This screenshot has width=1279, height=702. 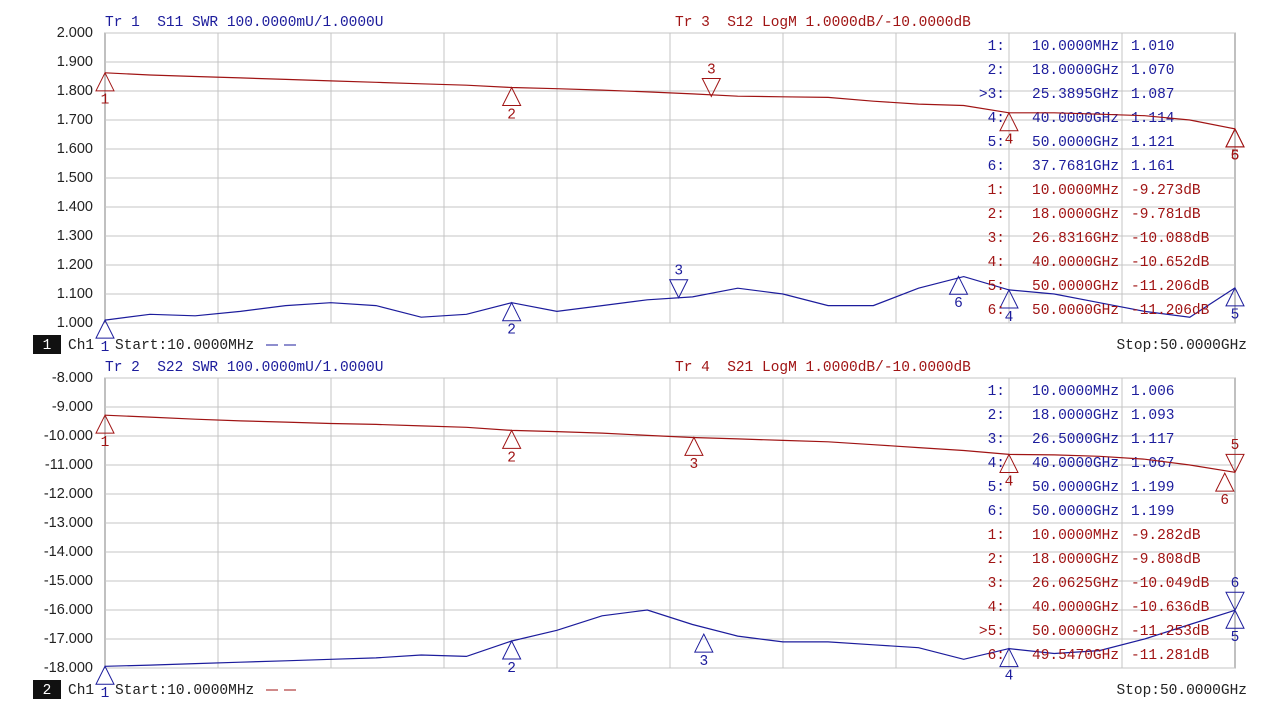 I want to click on channel-number: 2, so click(x=47, y=691).